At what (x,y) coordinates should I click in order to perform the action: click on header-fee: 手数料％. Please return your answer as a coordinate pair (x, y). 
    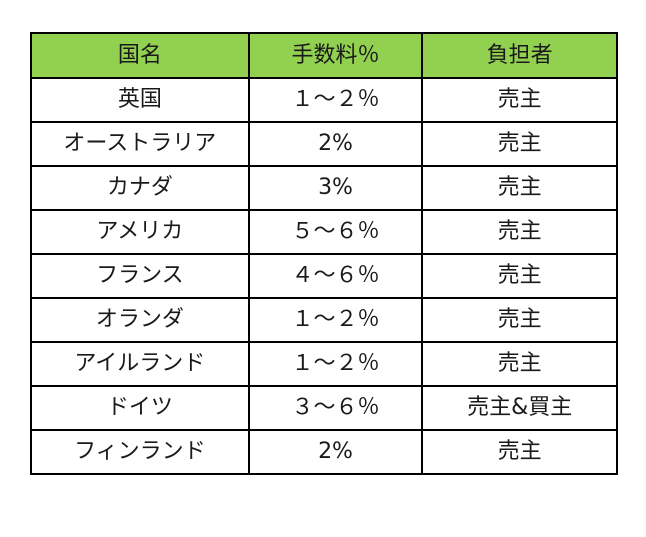
    Looking at the image, I should click on (335, 55).